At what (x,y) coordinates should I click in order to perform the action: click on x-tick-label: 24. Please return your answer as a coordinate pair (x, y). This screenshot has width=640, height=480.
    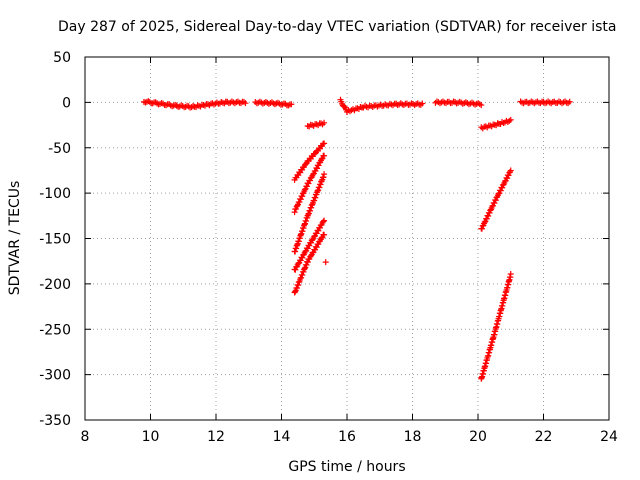
    Looking at the image, I should click on (609, 437).